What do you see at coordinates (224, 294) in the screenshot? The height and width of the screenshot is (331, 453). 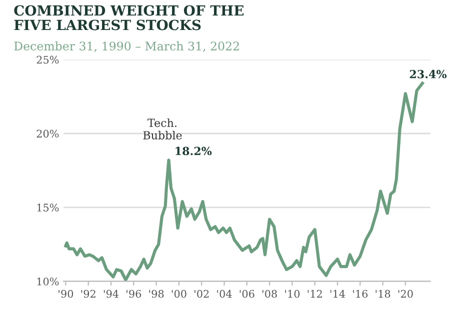 I see `x-tick-label: '04` at bounding box center [224, 294].